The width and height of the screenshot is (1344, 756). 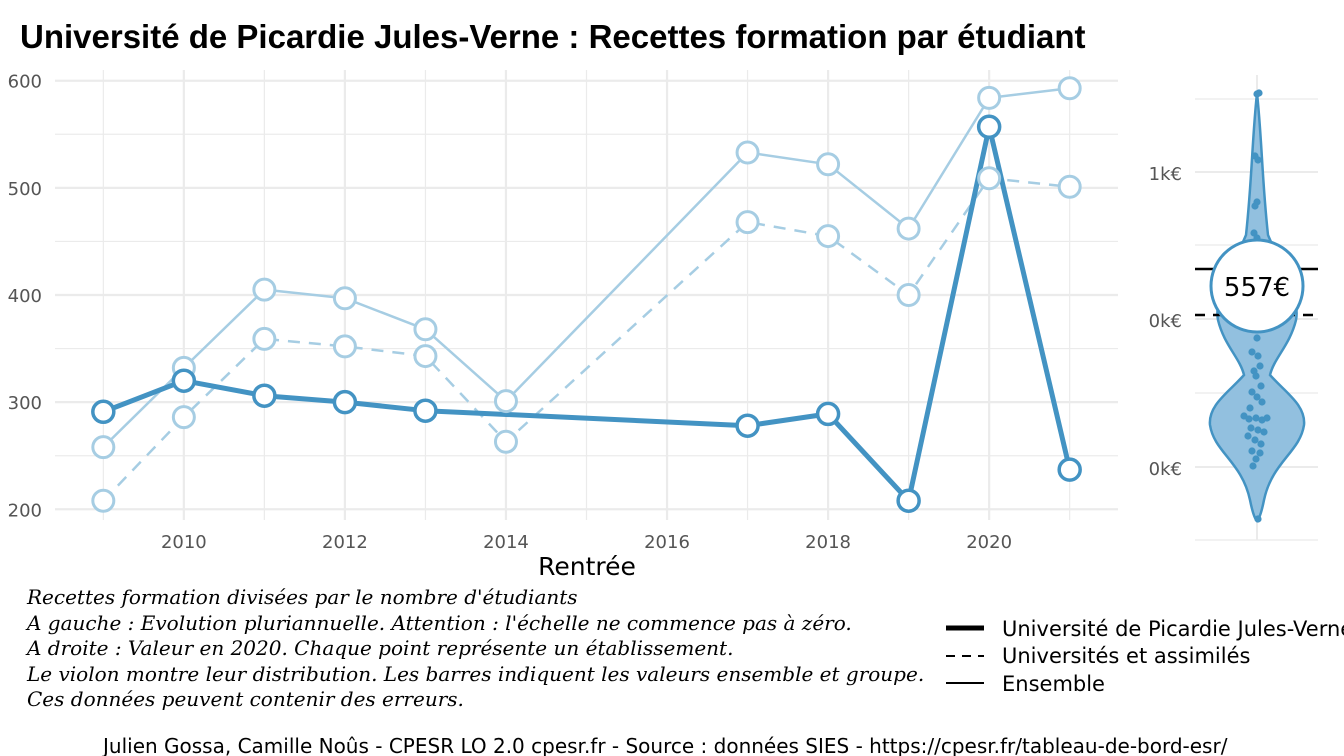 What do you see at coordinates (25, 510) in the screenshot?
I see `y-tick-label: 200` at bounding box center [25, 510].